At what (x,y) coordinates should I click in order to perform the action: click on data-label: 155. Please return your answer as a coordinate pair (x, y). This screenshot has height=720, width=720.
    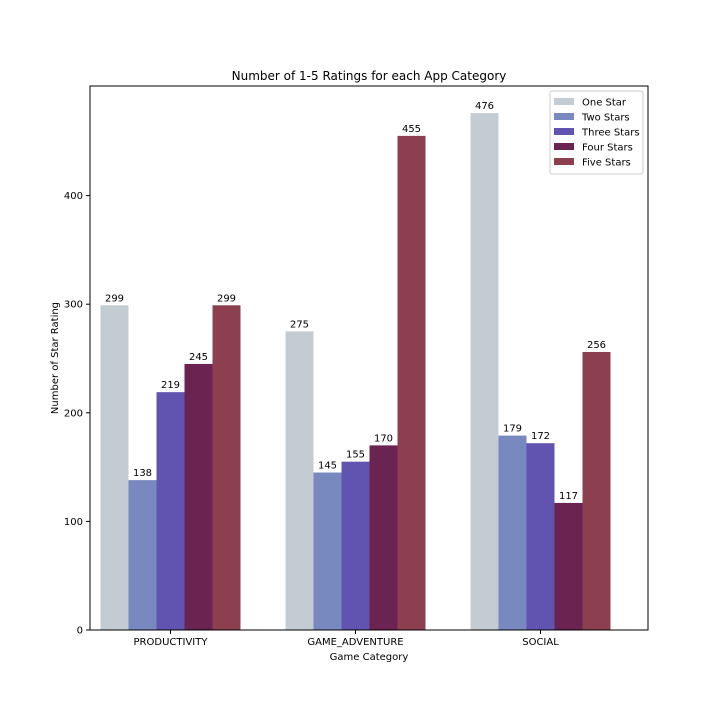
    Looking at the image, I should click on (355, 455).